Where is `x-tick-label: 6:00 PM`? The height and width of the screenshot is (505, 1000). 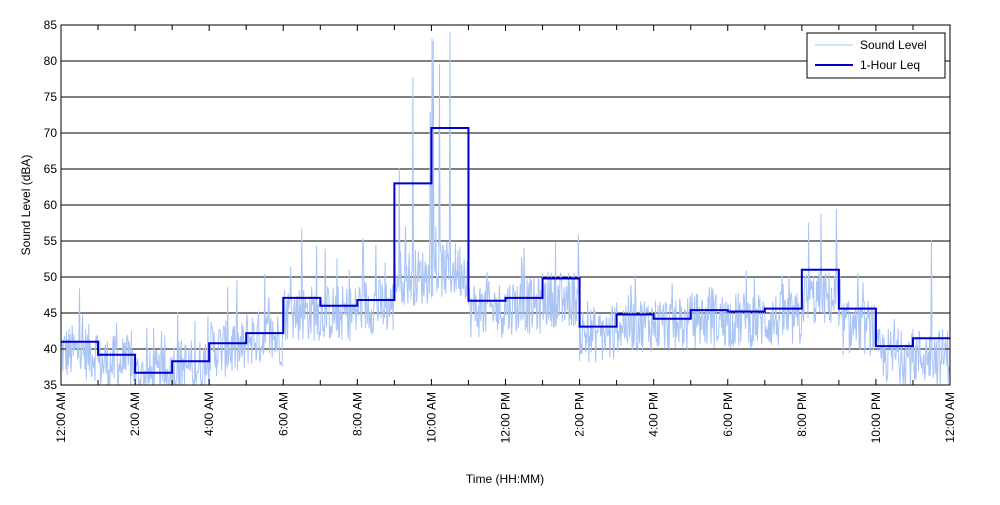 x-tick-label: 6:00 PM is located at coordinates (728, 414).